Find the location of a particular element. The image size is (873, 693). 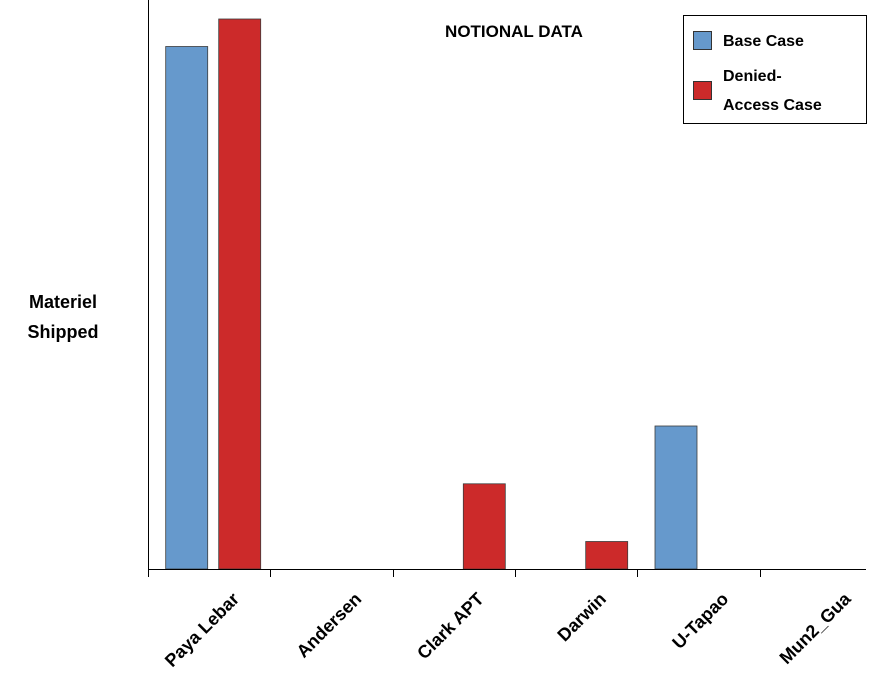

legend-label-denied-access-case-line-1: Denied- is located at coordinates (752, 76).